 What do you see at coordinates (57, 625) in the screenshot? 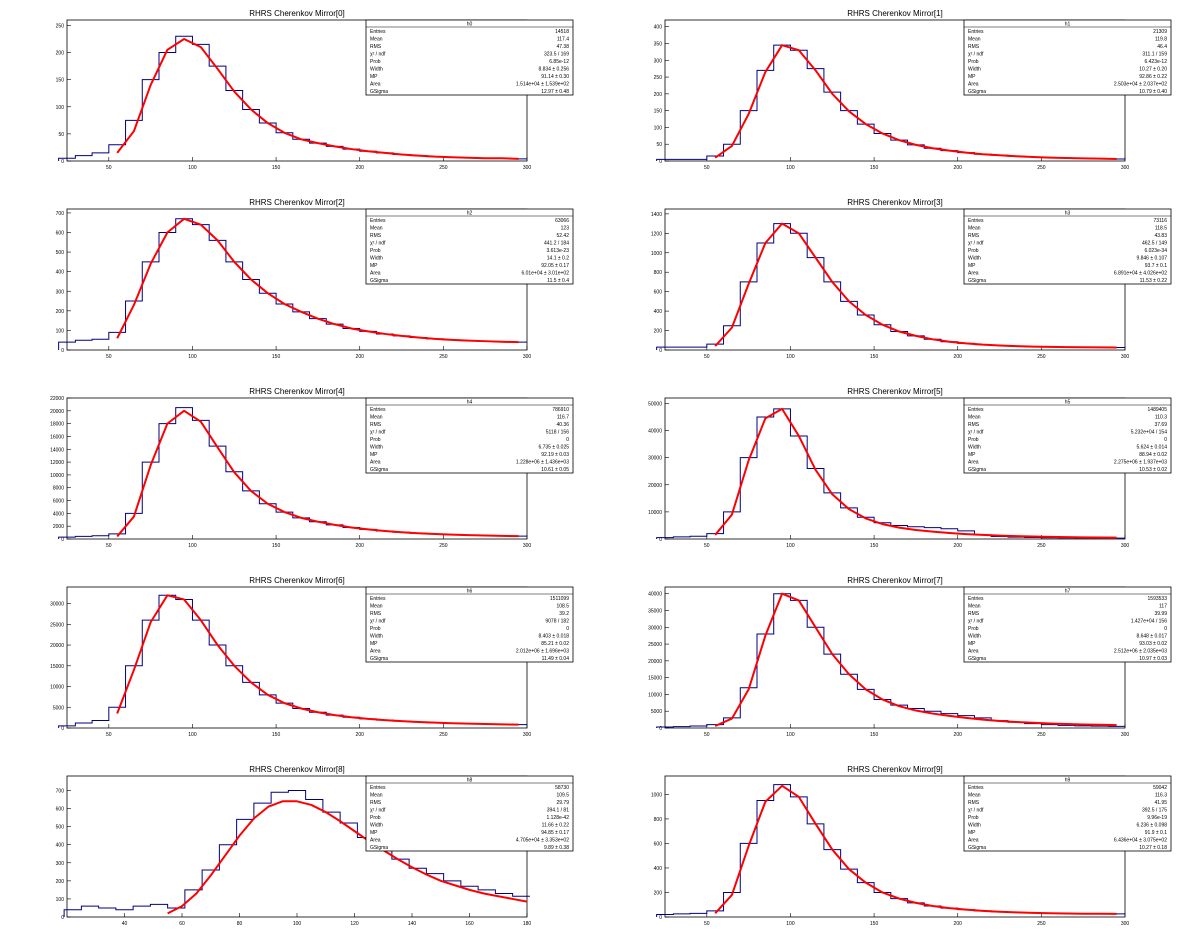
I see `y-tick-label: 25000` at bounding box center [57, 625].